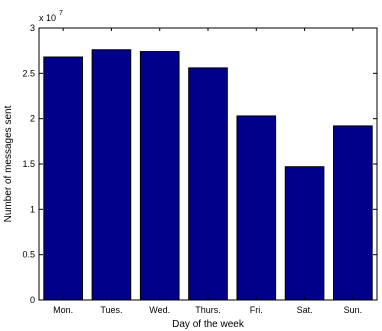 This screenshot has width=382, height=331. Describe the element at coordinates (208, 324) in the screenshot. I see `x-axis-label: Day of the week` at that location.